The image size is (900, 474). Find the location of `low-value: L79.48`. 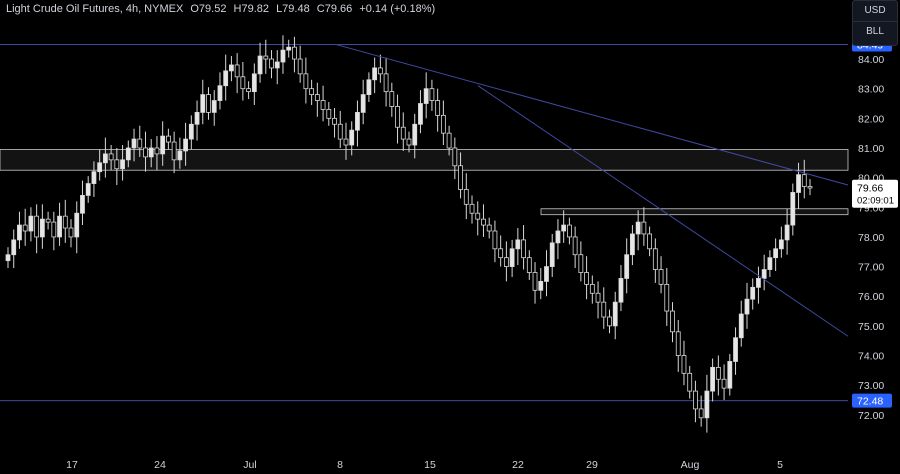

low-value: L79.48 is located at coordinates (293, 9).